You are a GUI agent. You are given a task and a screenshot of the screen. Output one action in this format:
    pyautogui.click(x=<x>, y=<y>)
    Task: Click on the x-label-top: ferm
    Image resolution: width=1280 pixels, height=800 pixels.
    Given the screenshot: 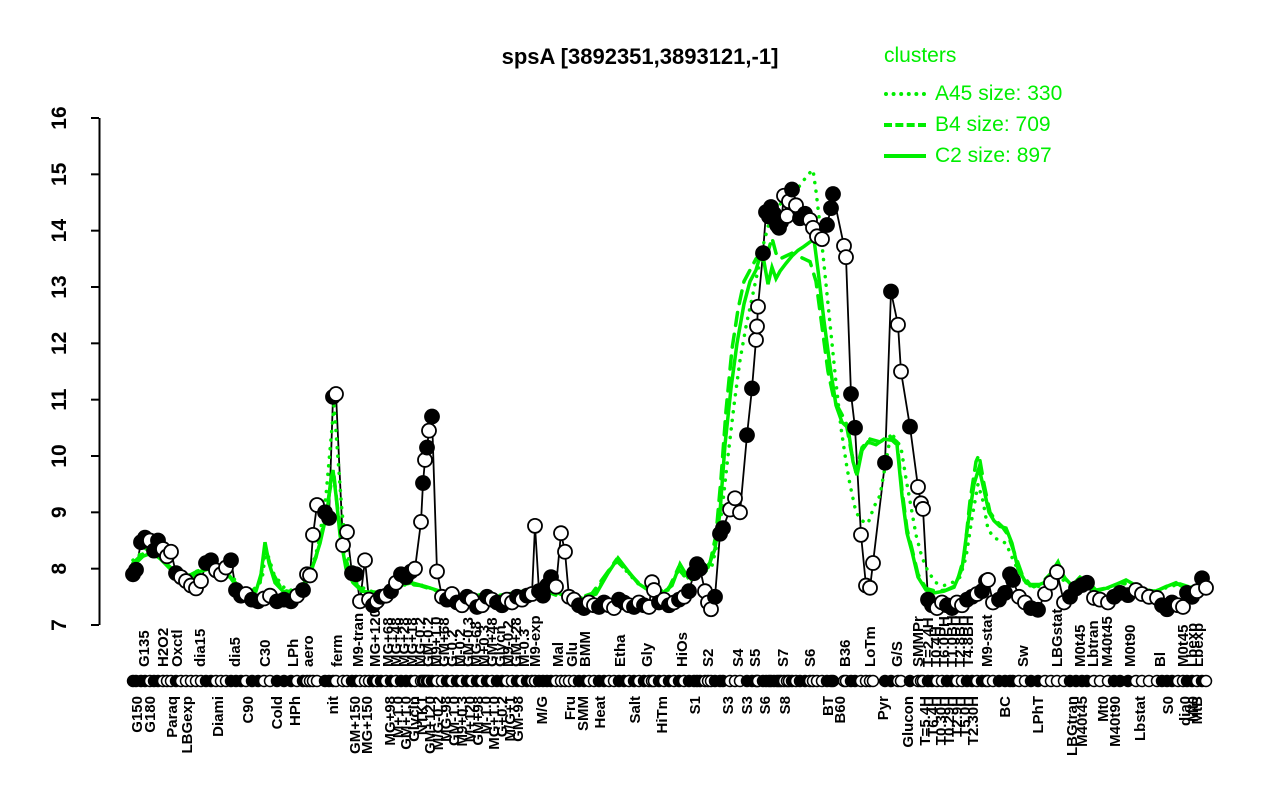 What is the action you would take?
    pyautogui.click(x=337, y=650)
    